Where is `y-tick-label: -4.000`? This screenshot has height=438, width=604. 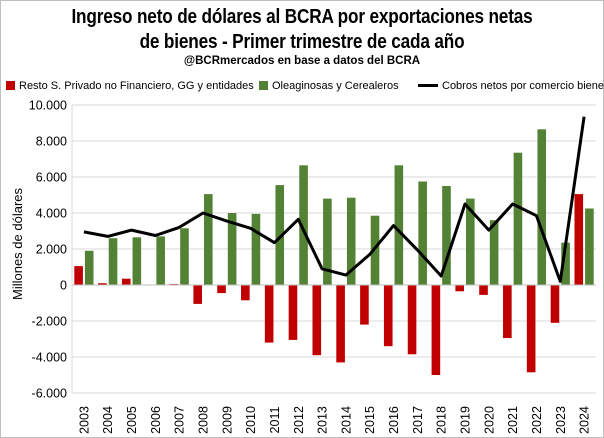
y-tick-label: -4.000 is located at coordinates (49, 358).